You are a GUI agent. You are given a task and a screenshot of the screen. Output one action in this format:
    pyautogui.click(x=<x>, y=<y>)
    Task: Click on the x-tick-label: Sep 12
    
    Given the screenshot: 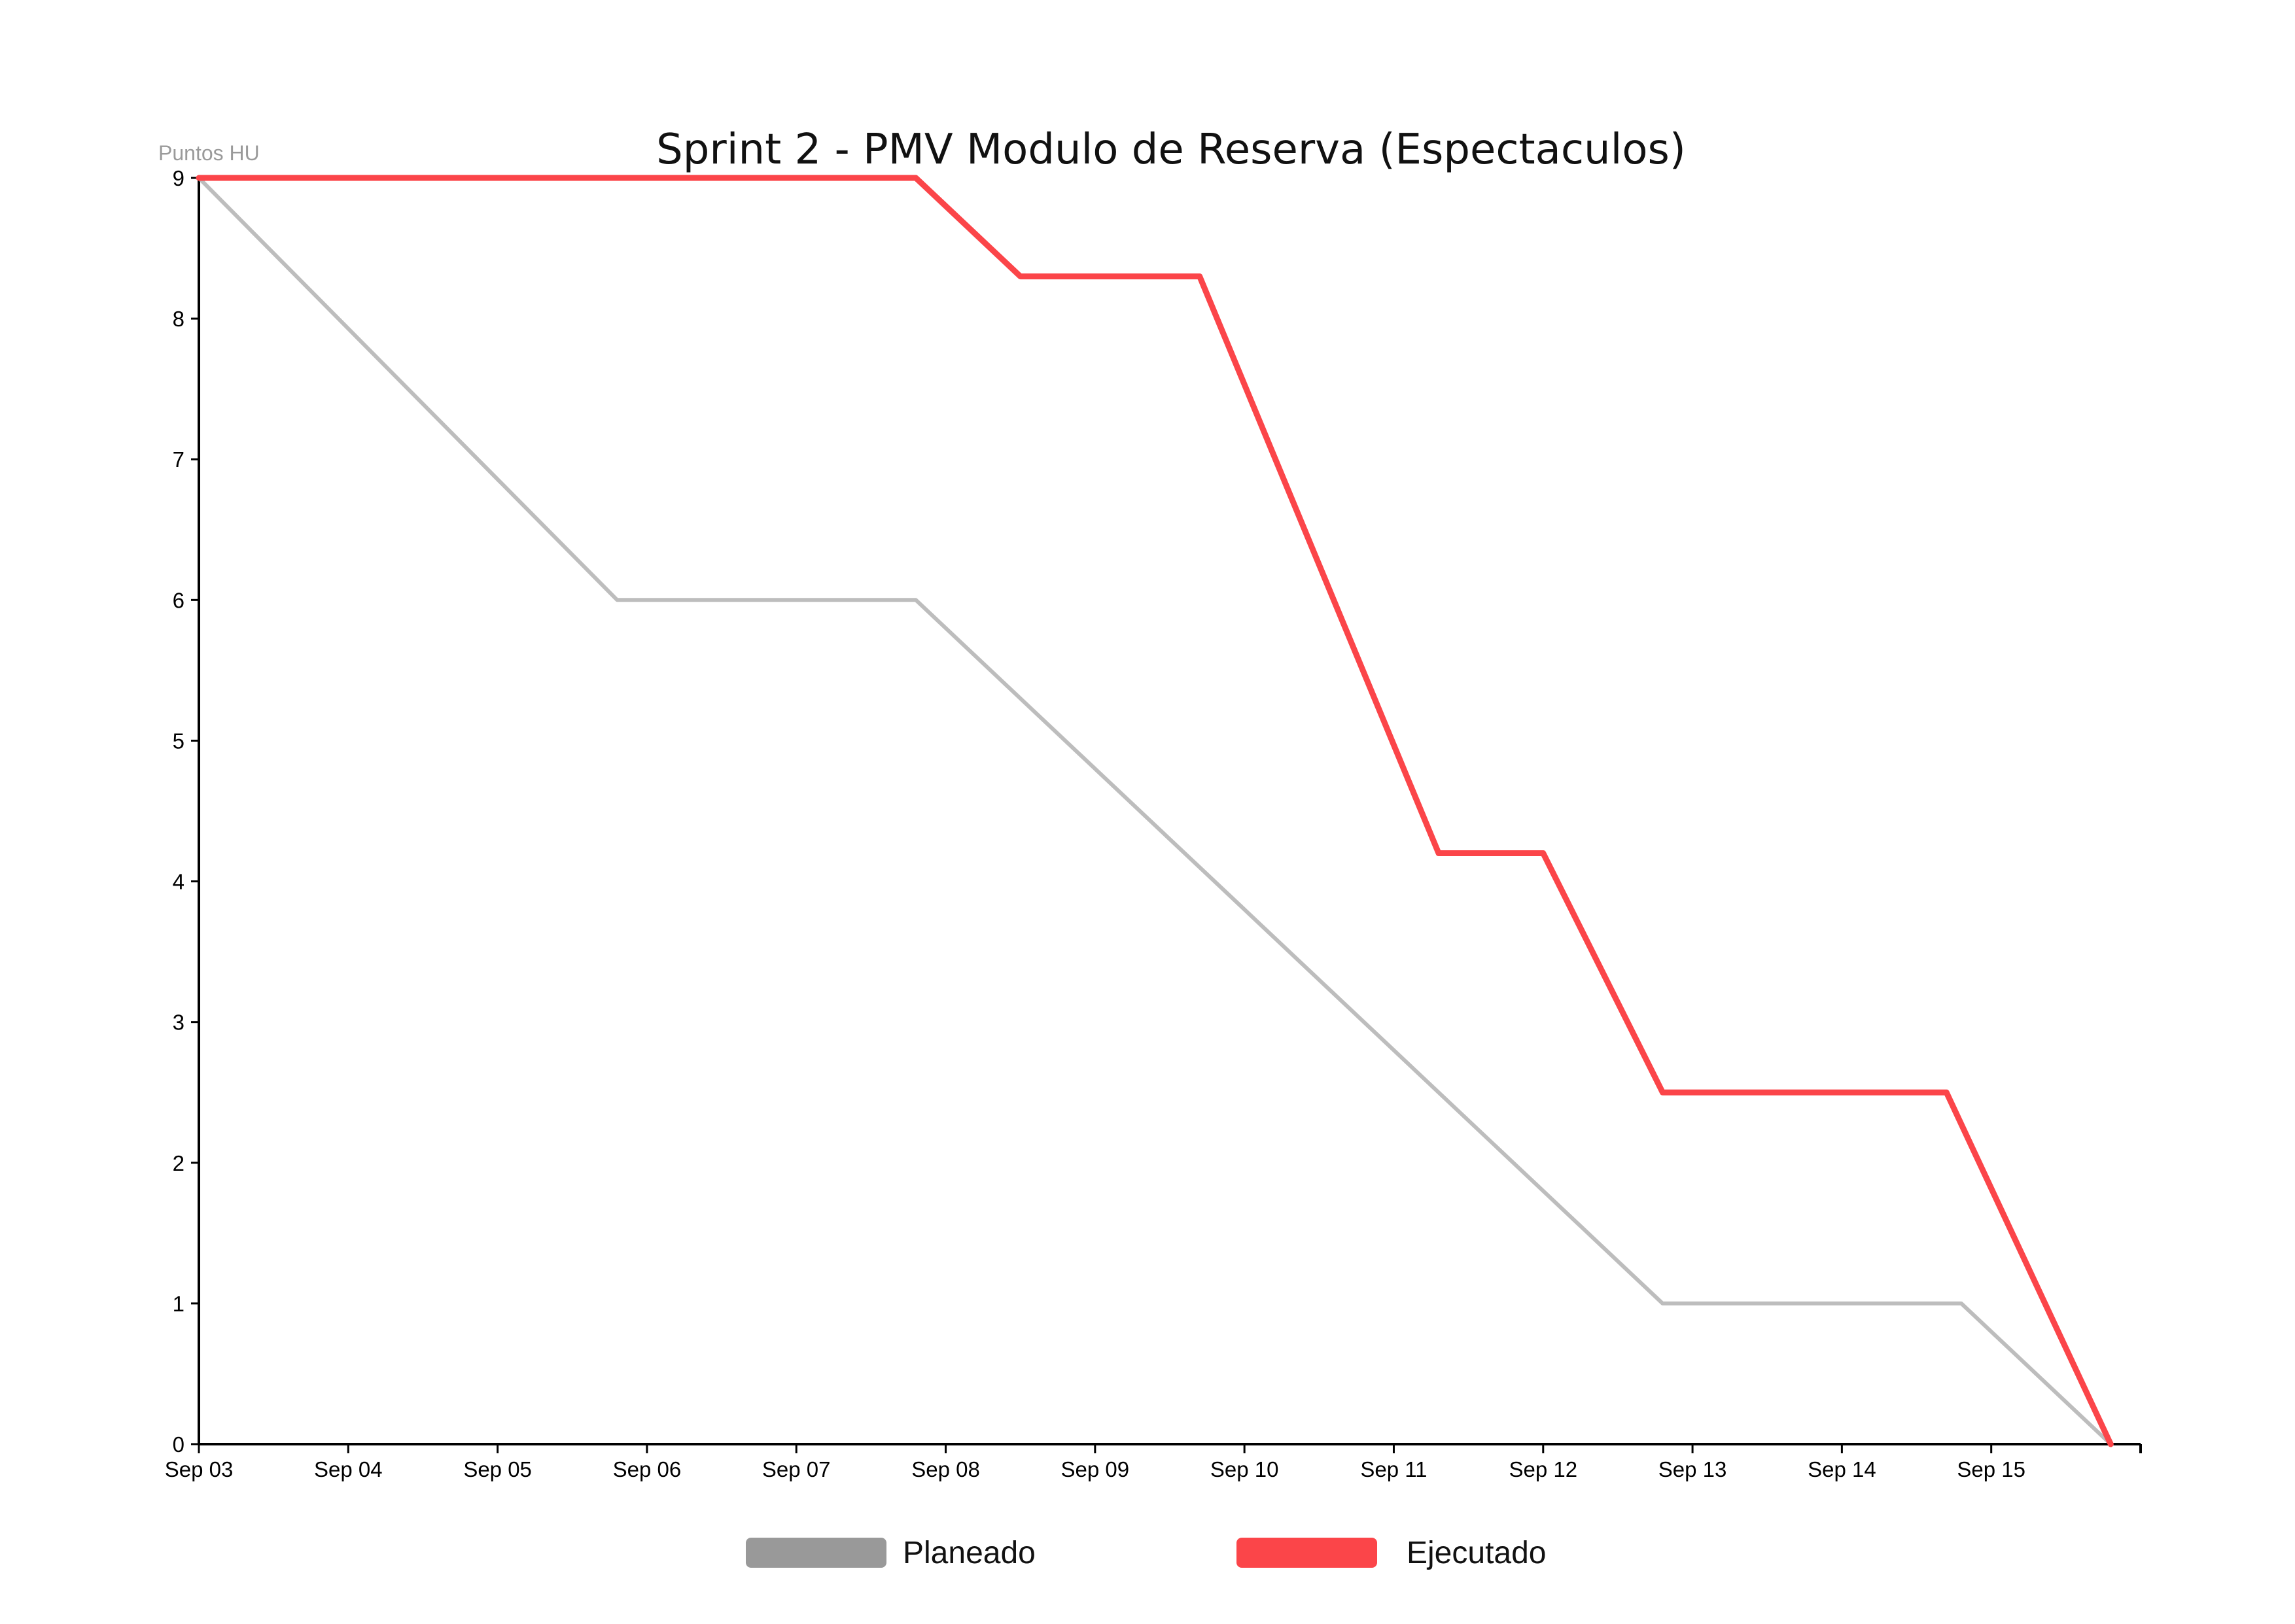 What is the action you would take?
    pyautogui.click(x=1543, y=1469)
    